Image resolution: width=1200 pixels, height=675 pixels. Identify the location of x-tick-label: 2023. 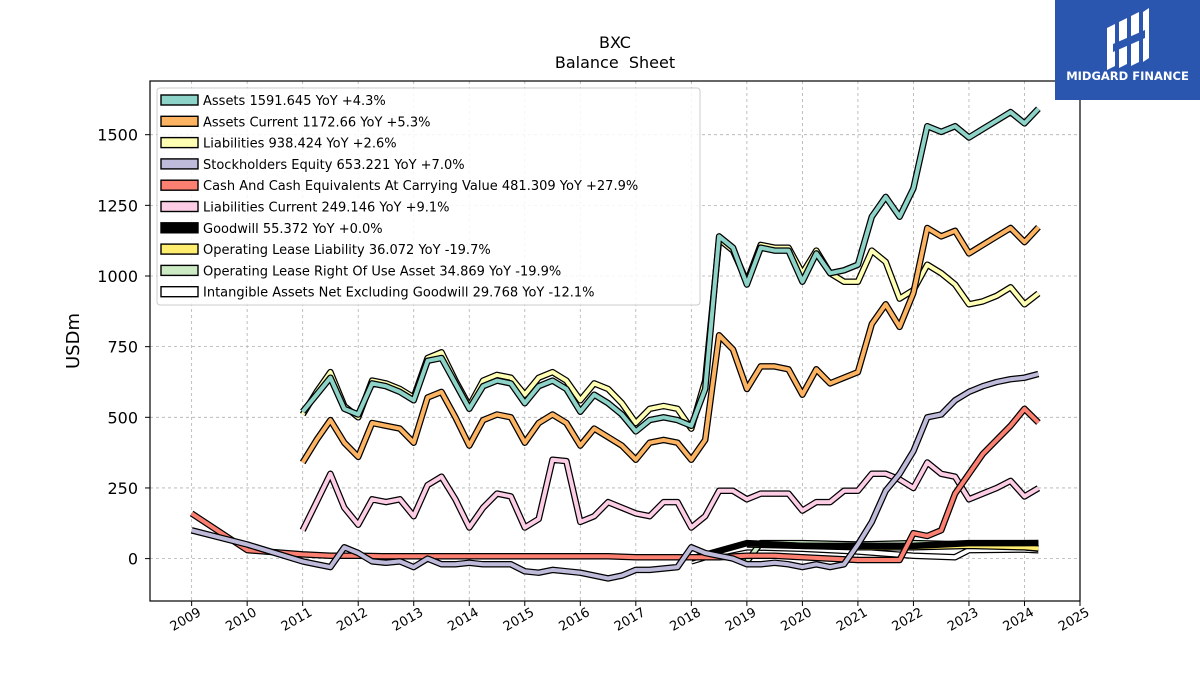
(963, 620).